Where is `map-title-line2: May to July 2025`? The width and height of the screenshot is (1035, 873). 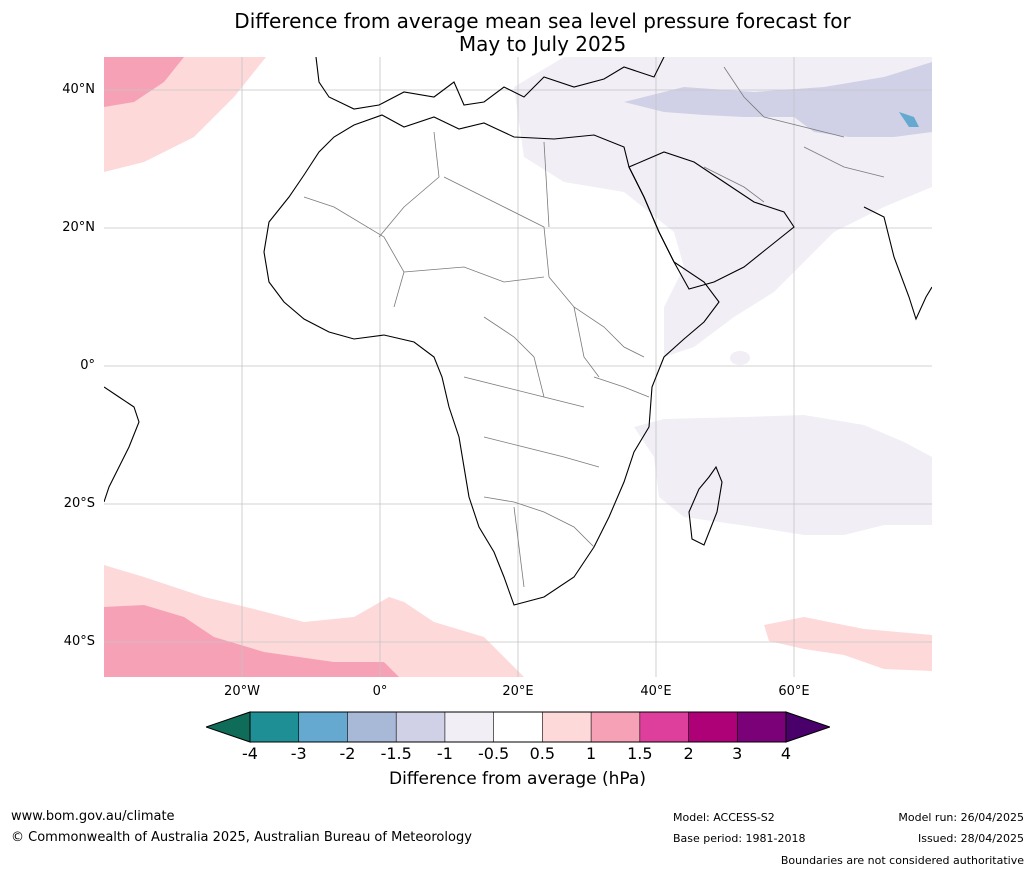
map-title-line2: May to July 2025 is located at coordinates (542, 44).